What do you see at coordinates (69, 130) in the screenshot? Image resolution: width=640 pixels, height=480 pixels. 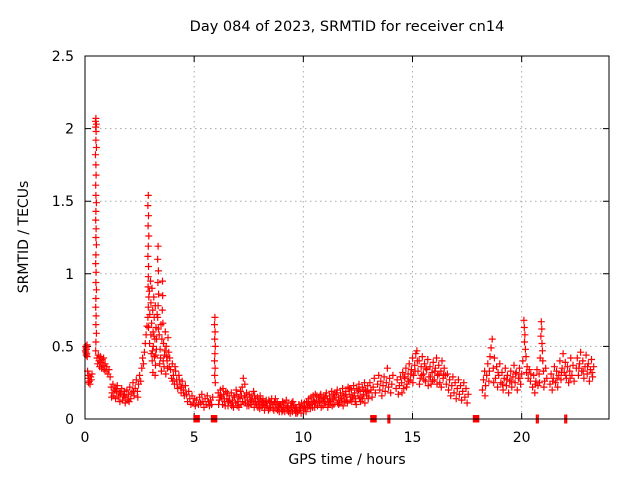 I see `y-tick-label: 2` at bounding box center [69, 130].